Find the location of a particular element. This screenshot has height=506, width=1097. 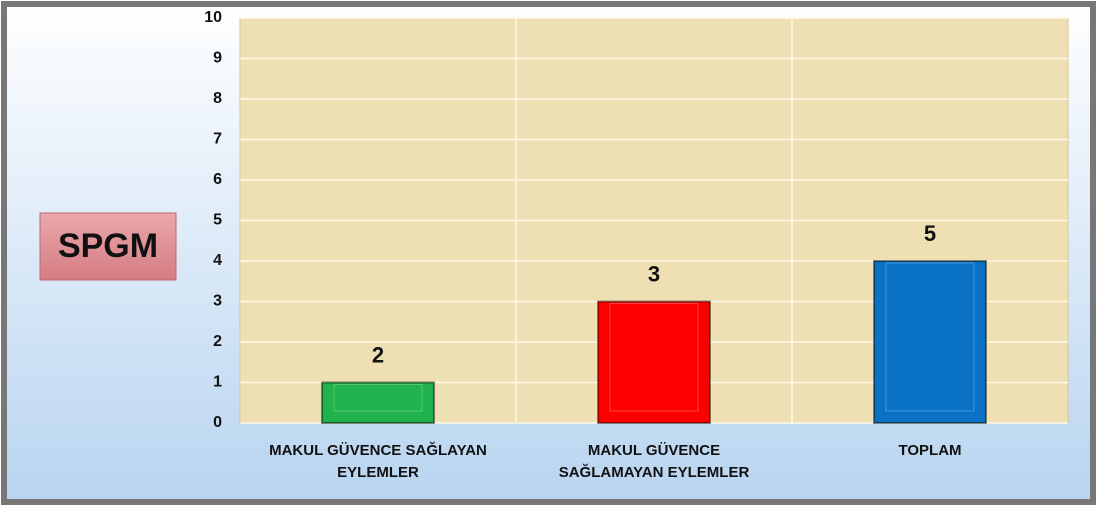

y-tick-label: 4 is located at coordinates (217, 260).